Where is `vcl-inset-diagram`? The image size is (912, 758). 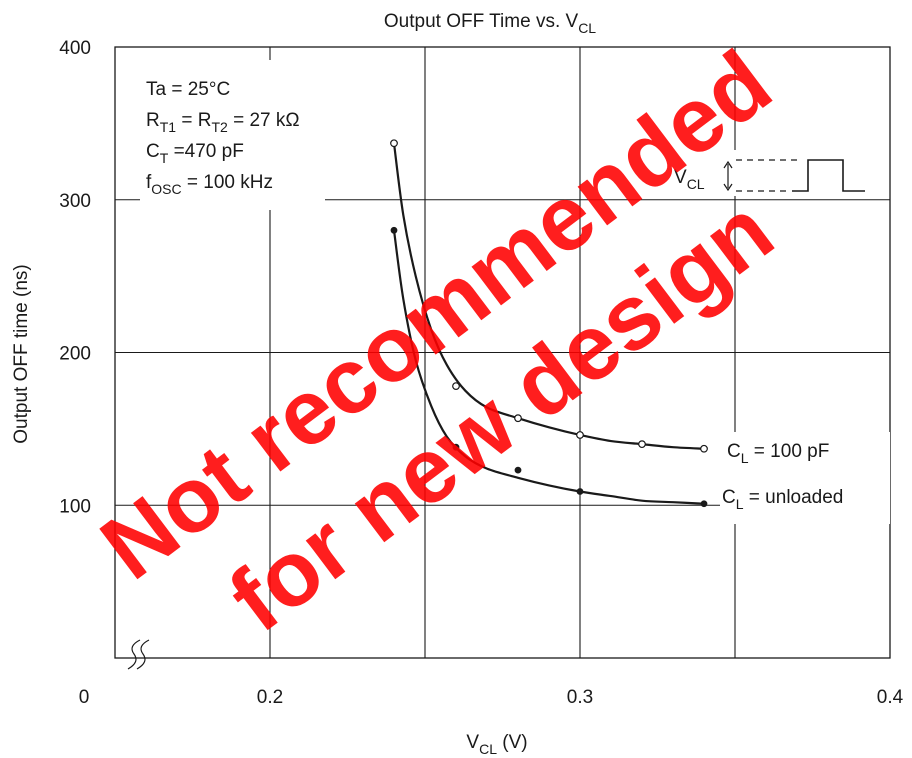 vcl-inset-diagram is located at coordinates (795, 173).